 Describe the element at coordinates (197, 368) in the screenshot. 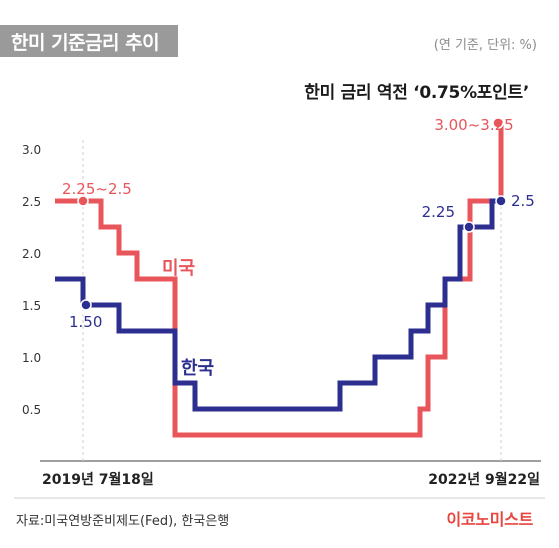

I see `korea-series-label: 한국` at that location.